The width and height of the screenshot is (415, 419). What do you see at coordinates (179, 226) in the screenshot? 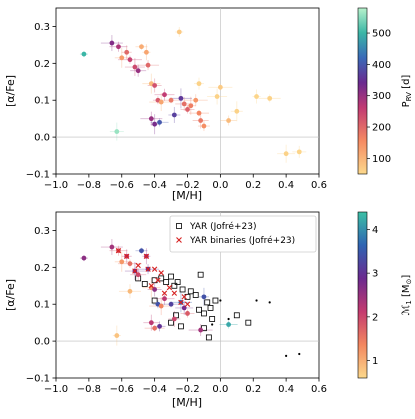
I see `legend-yar-marker` at bounding box center [179, 226].